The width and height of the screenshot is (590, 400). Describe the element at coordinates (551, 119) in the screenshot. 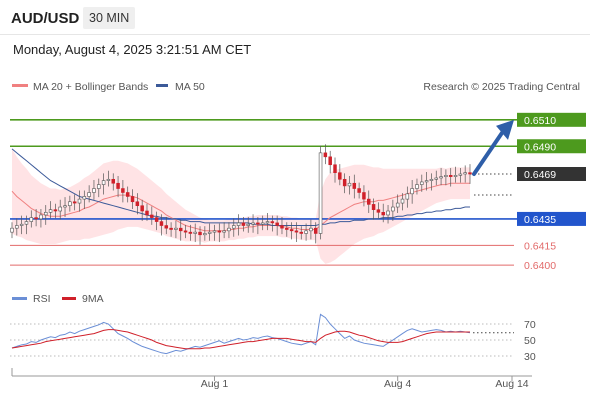

I see `resistance-tag-0.6510` at that location.